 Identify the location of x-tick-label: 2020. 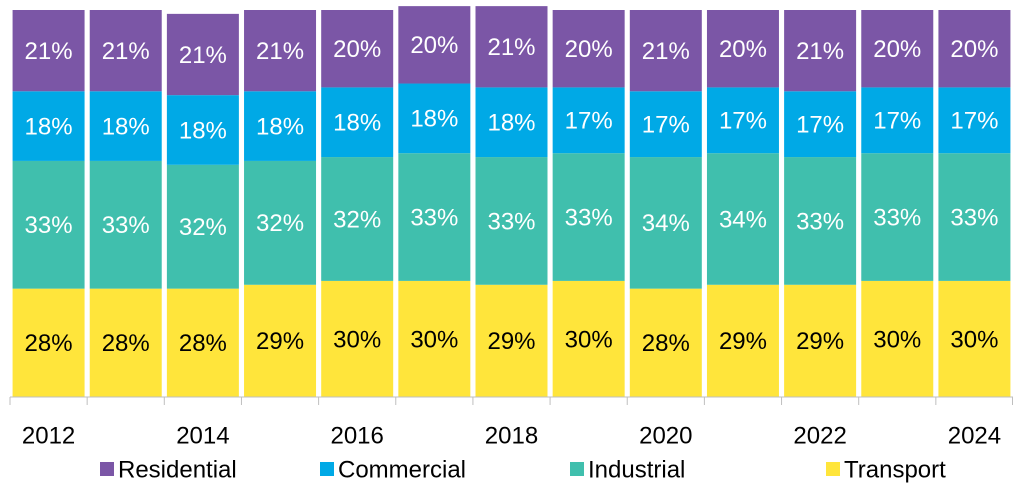
(665, 435).